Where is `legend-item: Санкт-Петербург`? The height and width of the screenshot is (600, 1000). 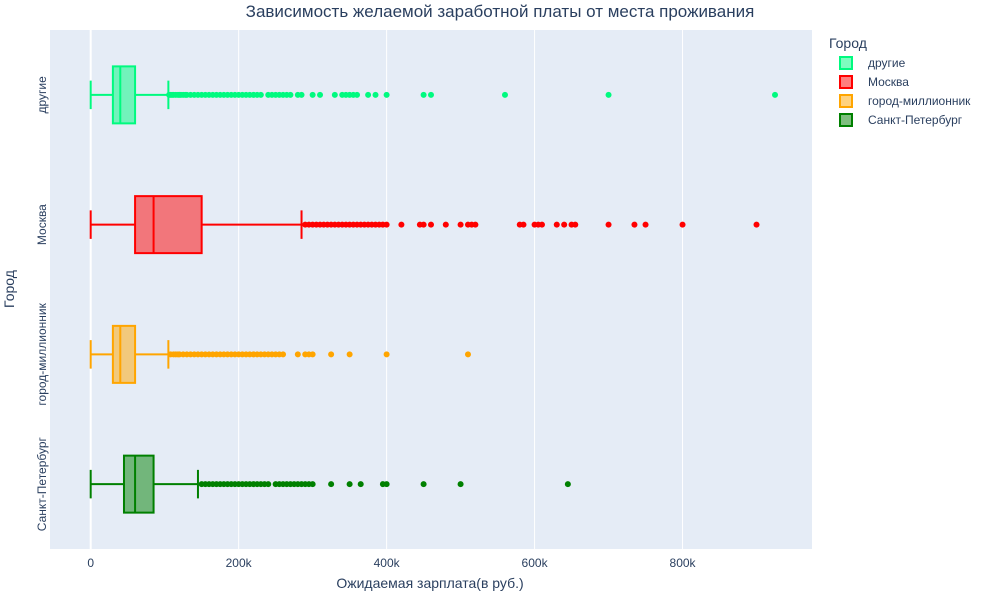 legend-item: Санкт-Петербург is located at coordinates (901, 120).